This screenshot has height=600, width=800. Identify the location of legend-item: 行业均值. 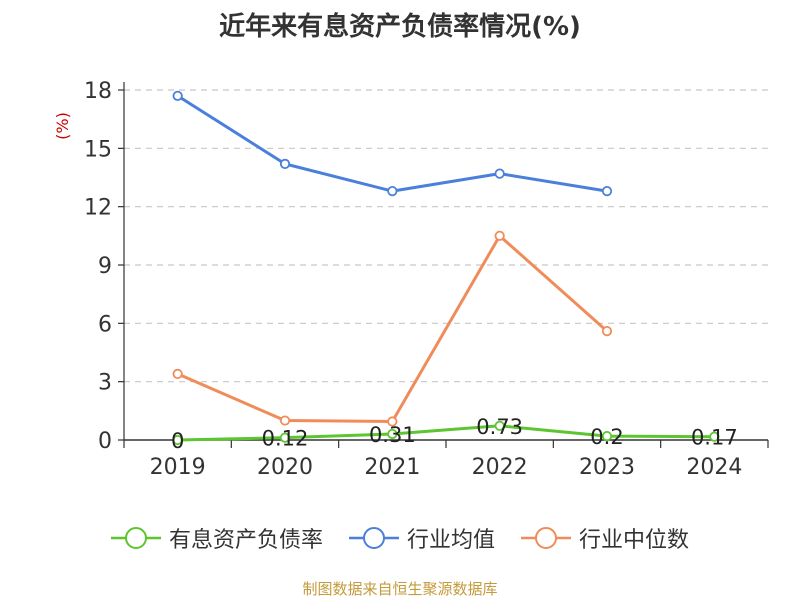
(421, 538).